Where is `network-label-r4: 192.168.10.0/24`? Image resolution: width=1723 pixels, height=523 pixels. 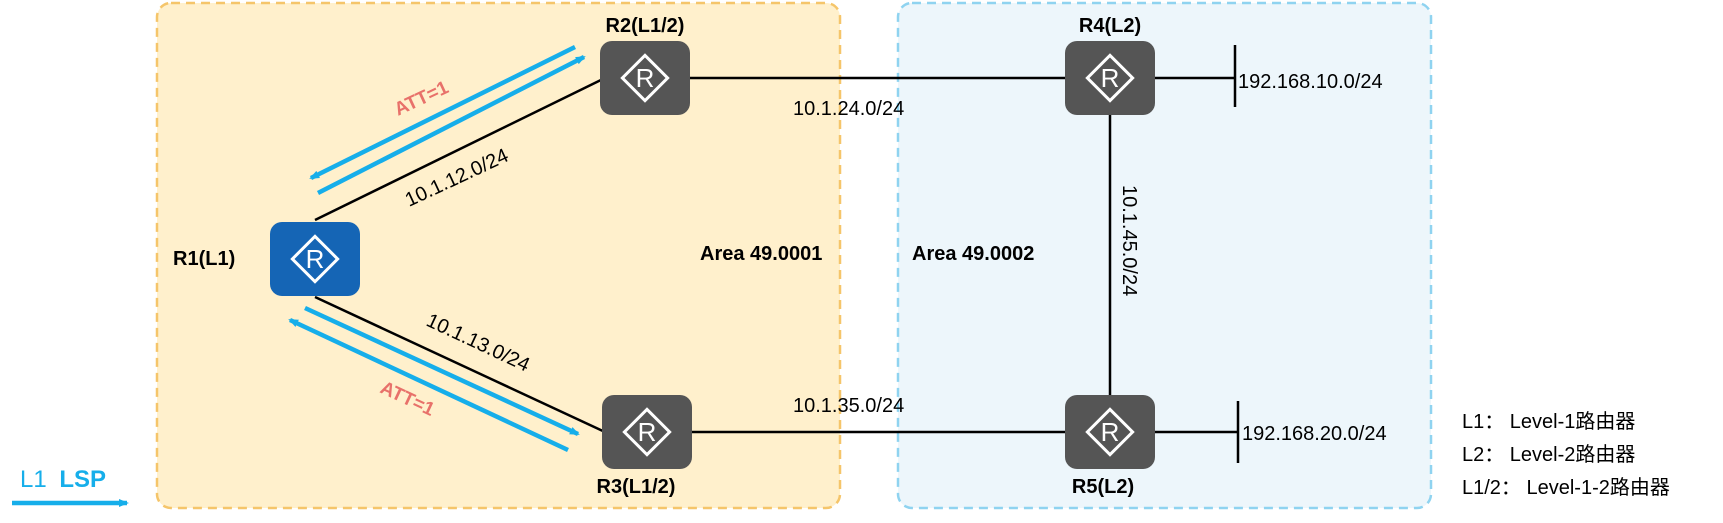
network-label-r4: 192.168.10.0/24 is located at coordinates (1310, 82).